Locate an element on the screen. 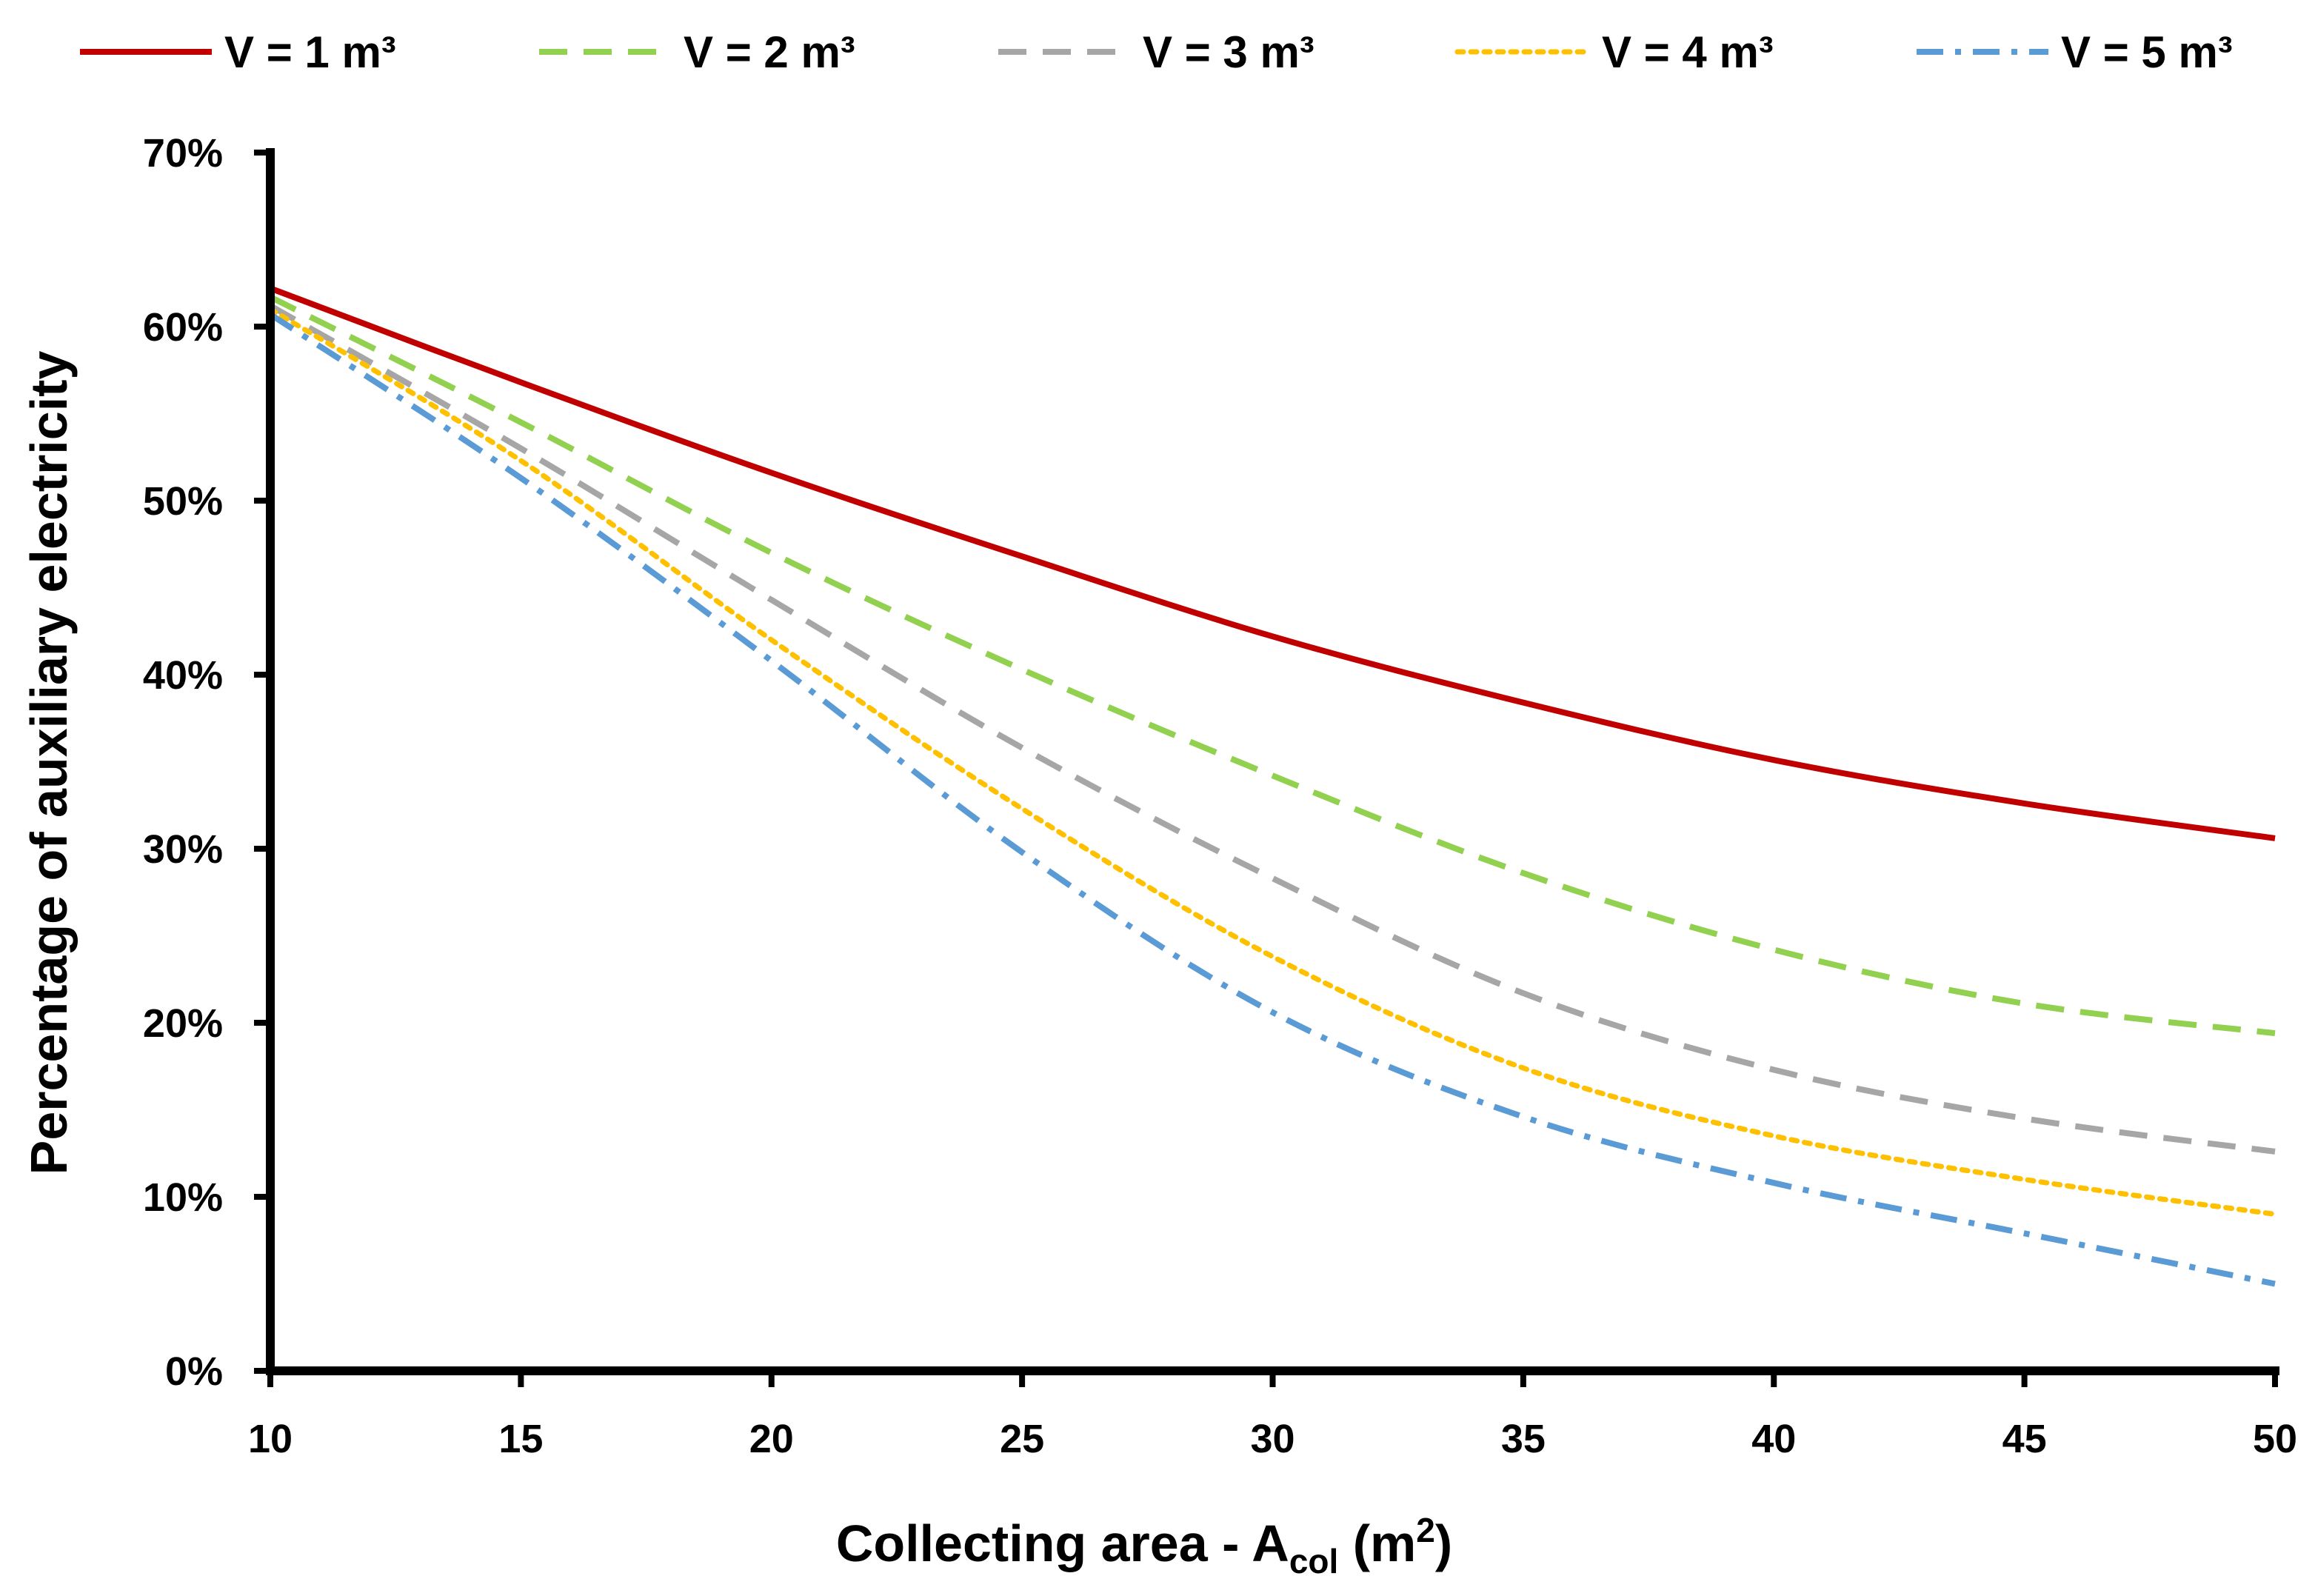 This screenshot has height=1596, width=2315. x-tick-label: 45 is located at coordinates (2024, 1439).